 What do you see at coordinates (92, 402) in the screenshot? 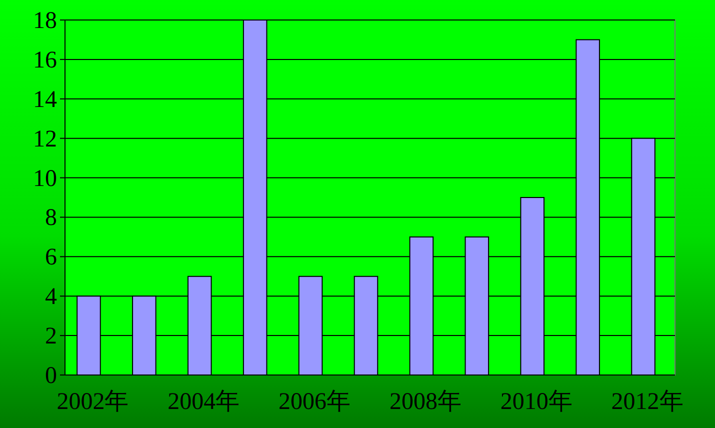
I see `x-tick-label: 2002年` at bounding box center [92, 402].